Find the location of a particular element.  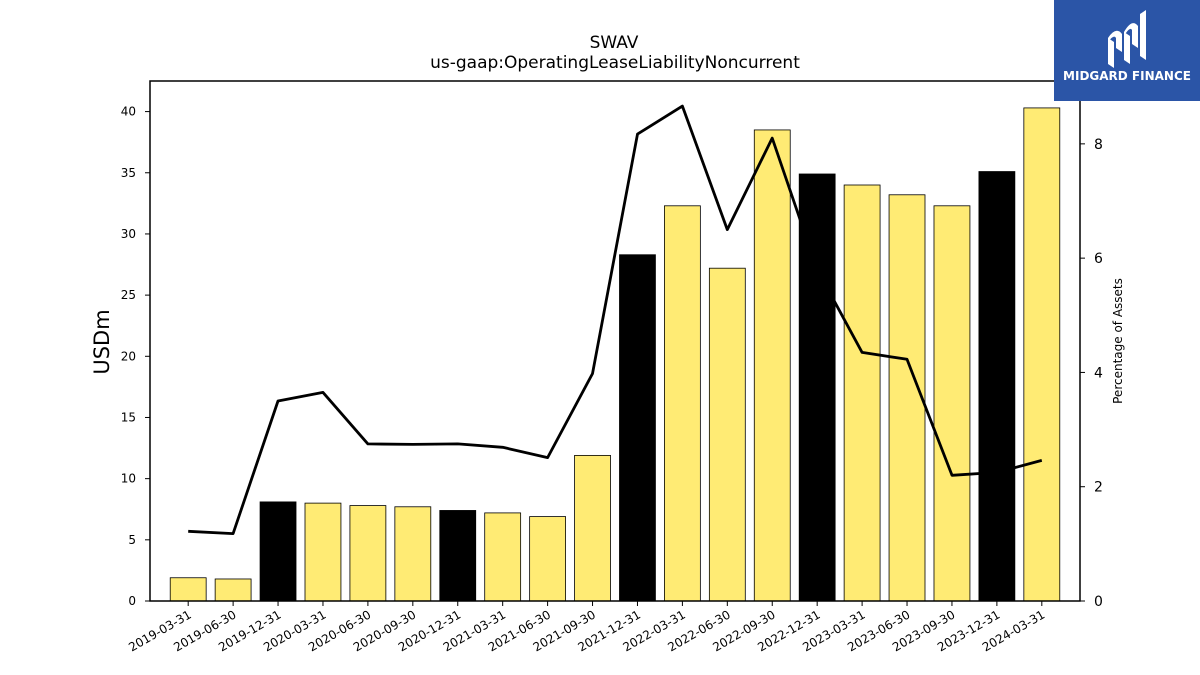

midgard-finance-logo: MIDGARD FINANCE is located at coordinates (1127, 50).